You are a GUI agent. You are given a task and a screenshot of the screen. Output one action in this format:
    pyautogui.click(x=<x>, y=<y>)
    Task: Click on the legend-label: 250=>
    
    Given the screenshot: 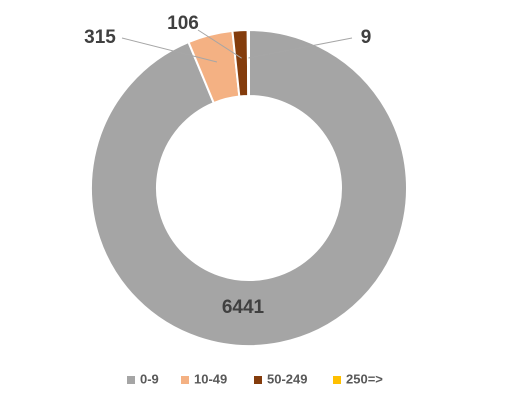 What is the action you would take?
    pyautogui.click(x=364, y=378)
    